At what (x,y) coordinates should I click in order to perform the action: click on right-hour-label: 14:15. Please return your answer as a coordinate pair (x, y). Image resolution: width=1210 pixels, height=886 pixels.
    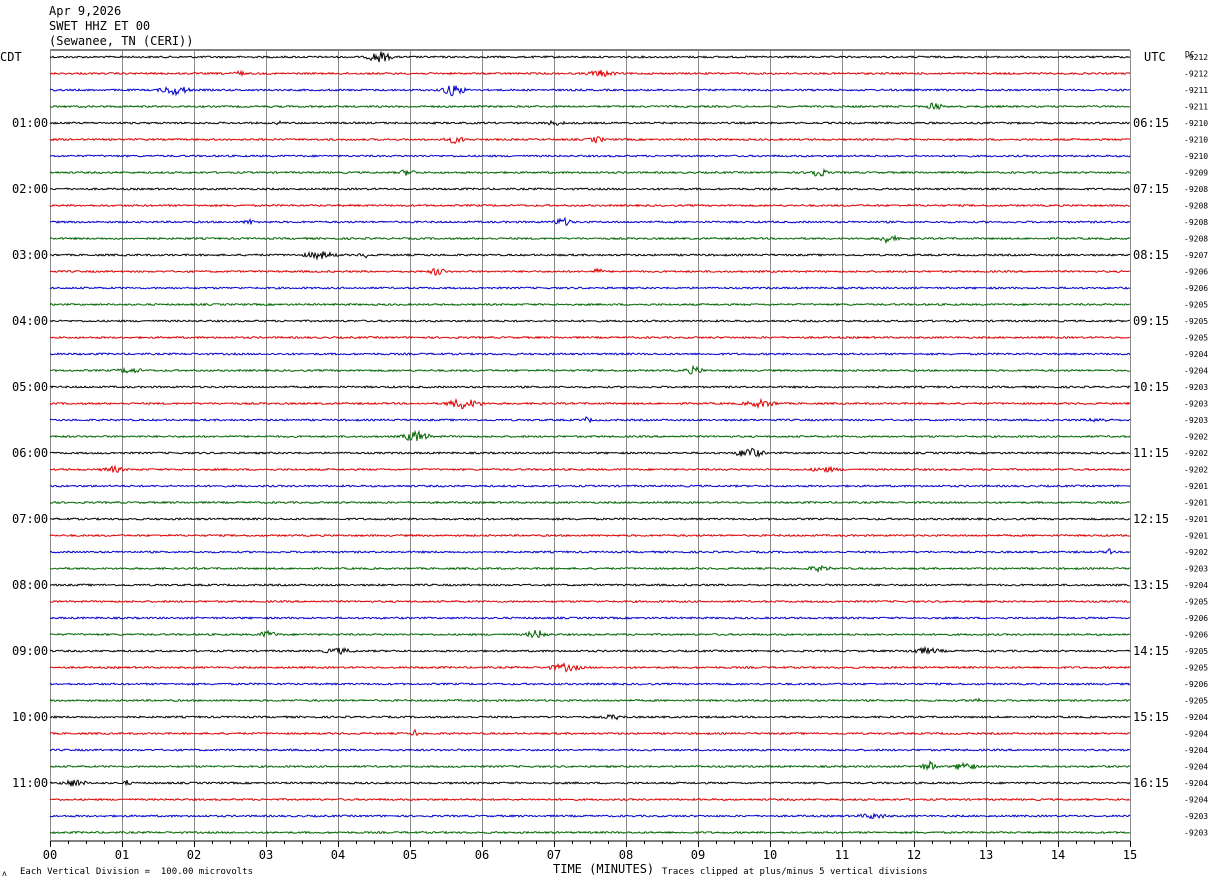
    Looking at the image, I should click on (1151, 651).